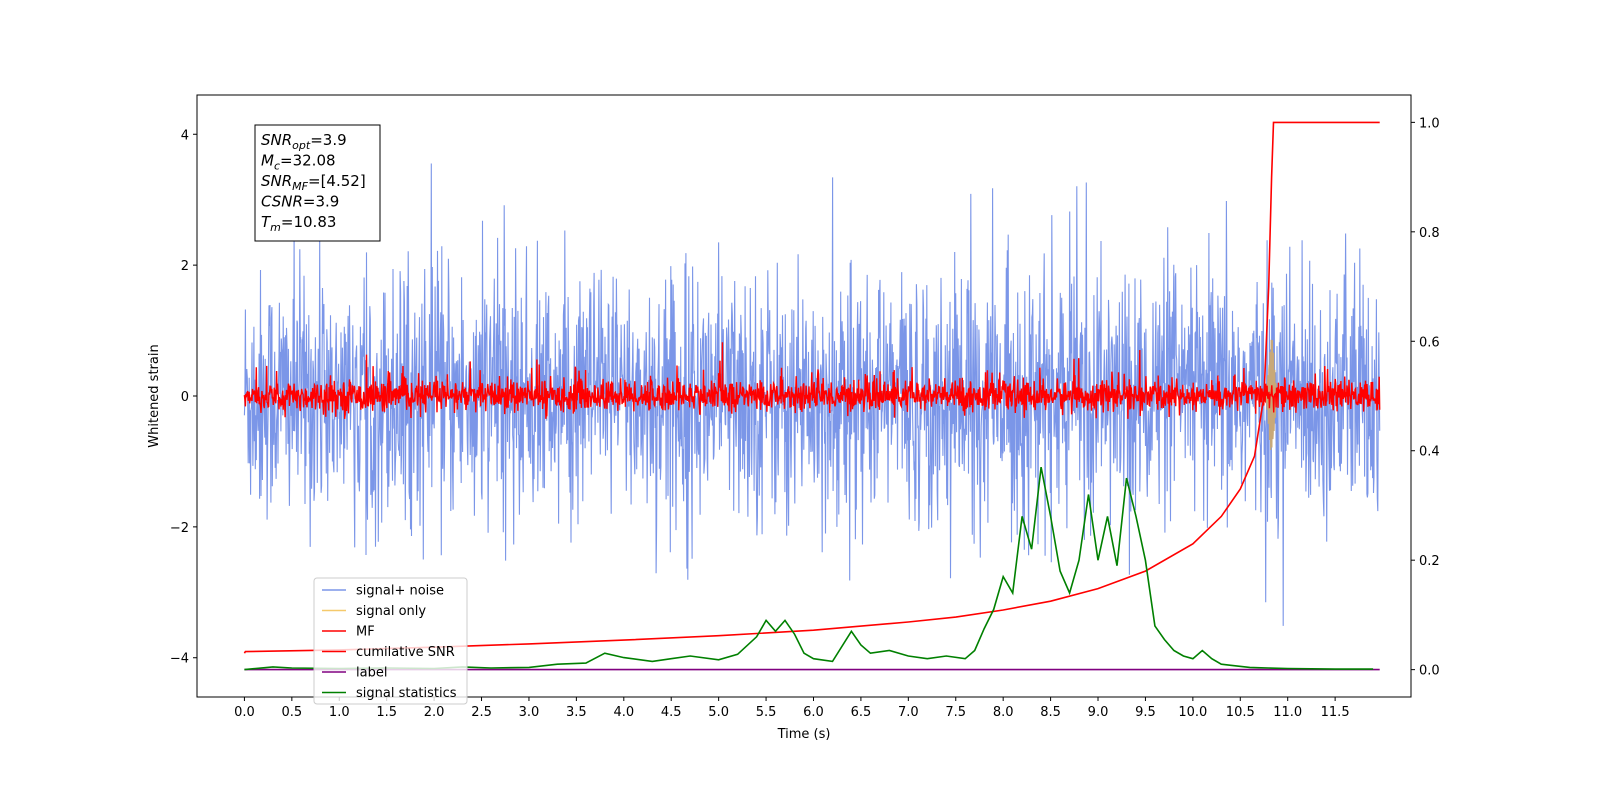 The width and height of the screenshot is (1600, 800). I want to click on x-tick-label: 5.5, so click(766, 712).